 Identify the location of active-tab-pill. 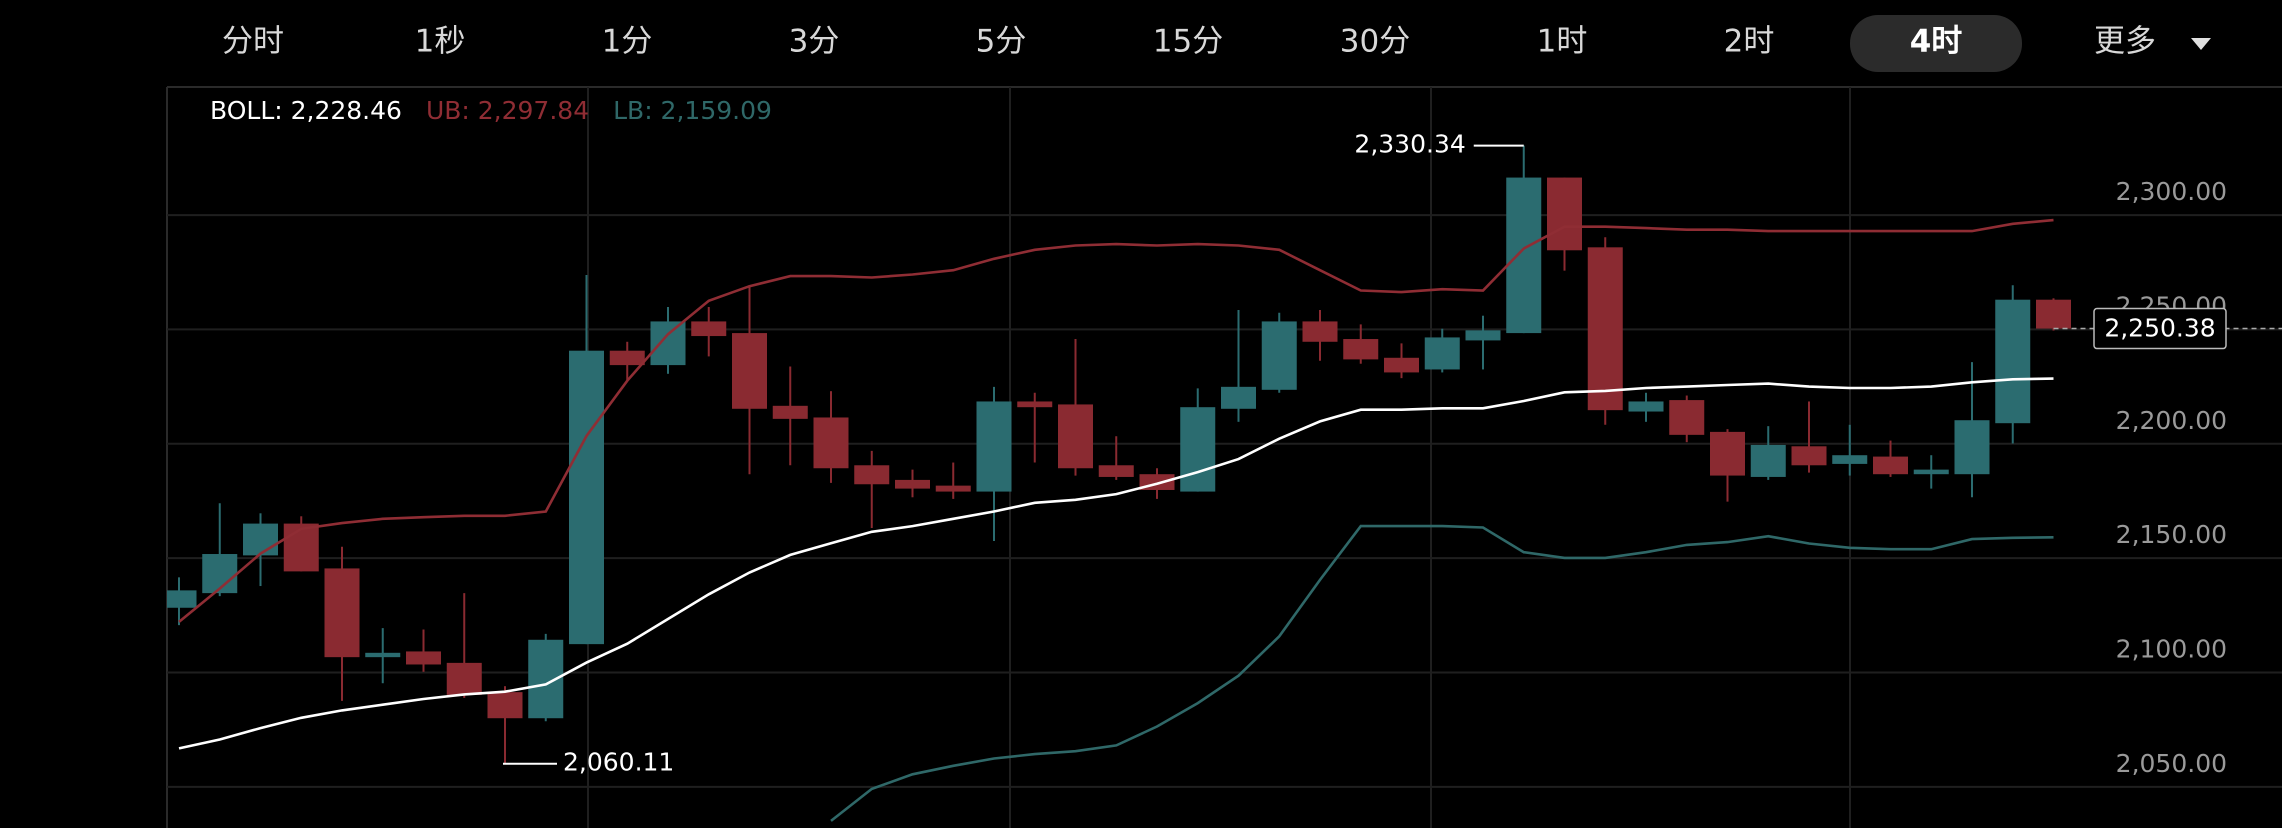
(1936, 43).